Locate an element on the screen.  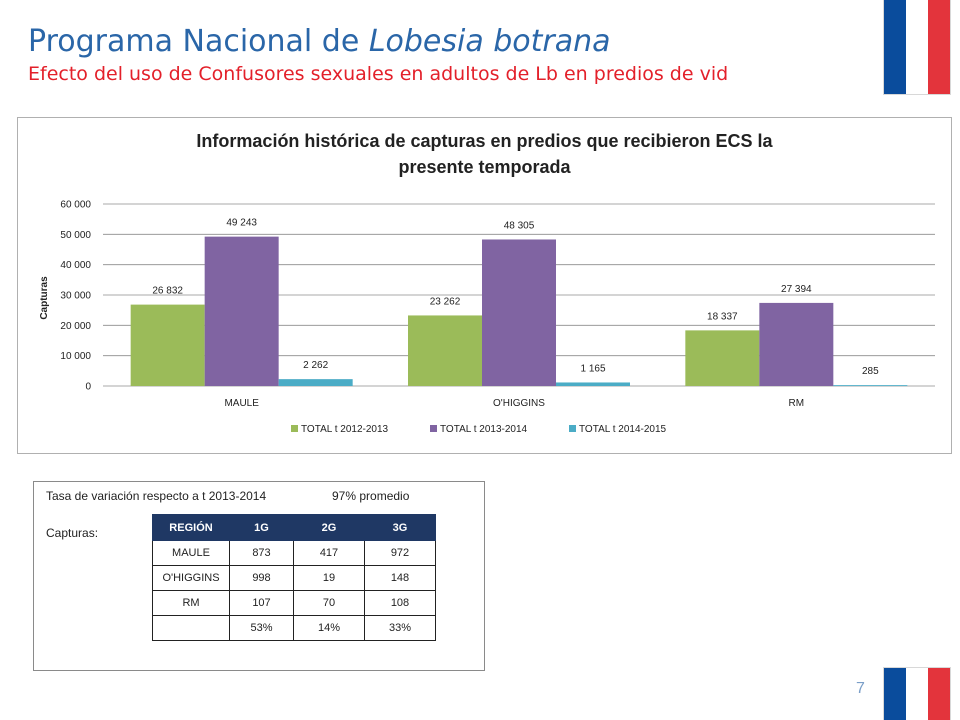
table-cell: 19 is located at coordinates (329, 578).